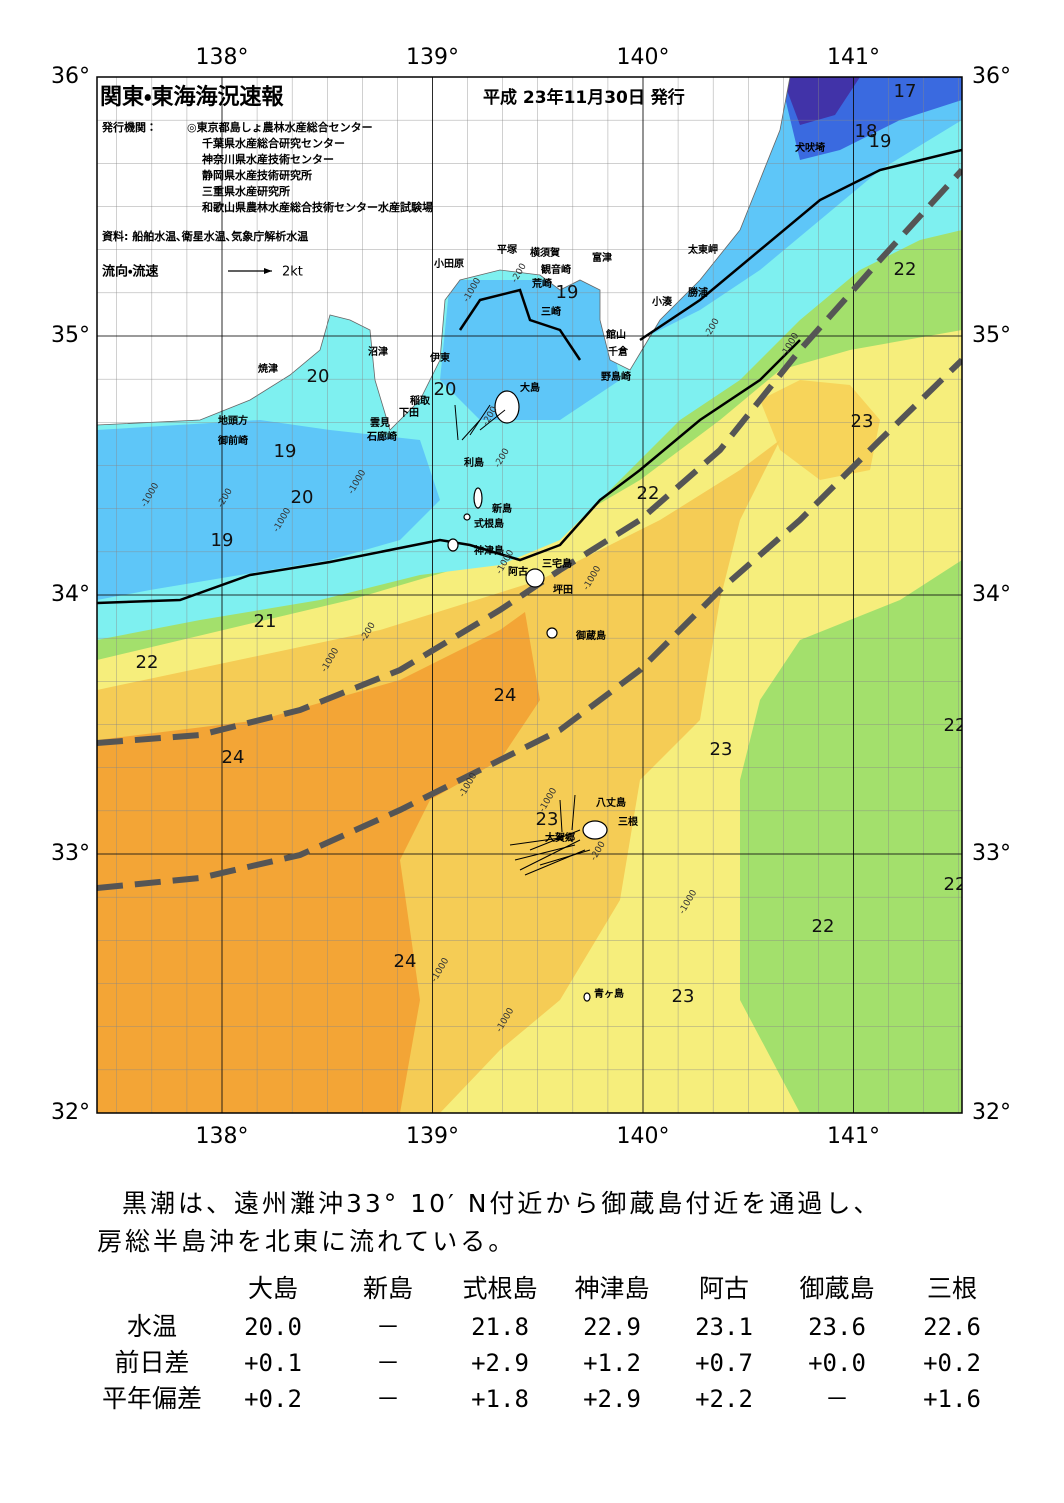 This screenshot has width=1064, height=1503. I want to click on table-cell: 20.0, so click(273, 1327).